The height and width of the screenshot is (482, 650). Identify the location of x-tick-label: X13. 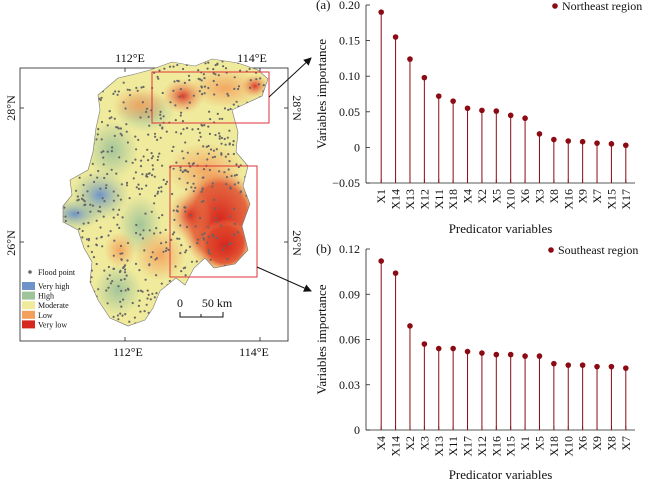
(410, 199).